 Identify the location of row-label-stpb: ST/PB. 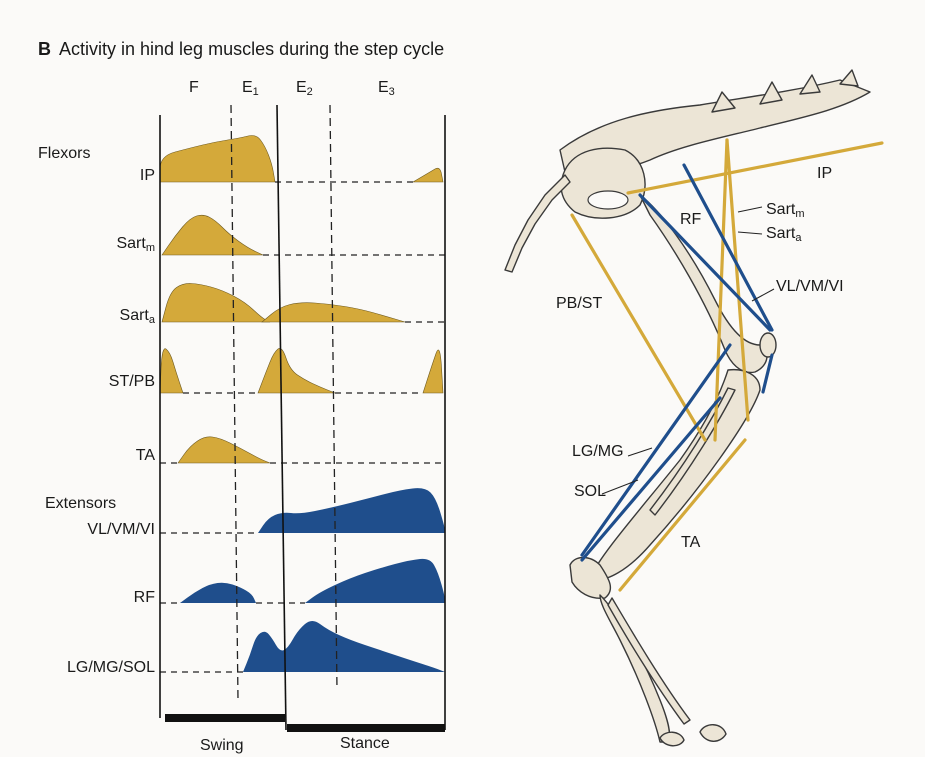
(131, 381).